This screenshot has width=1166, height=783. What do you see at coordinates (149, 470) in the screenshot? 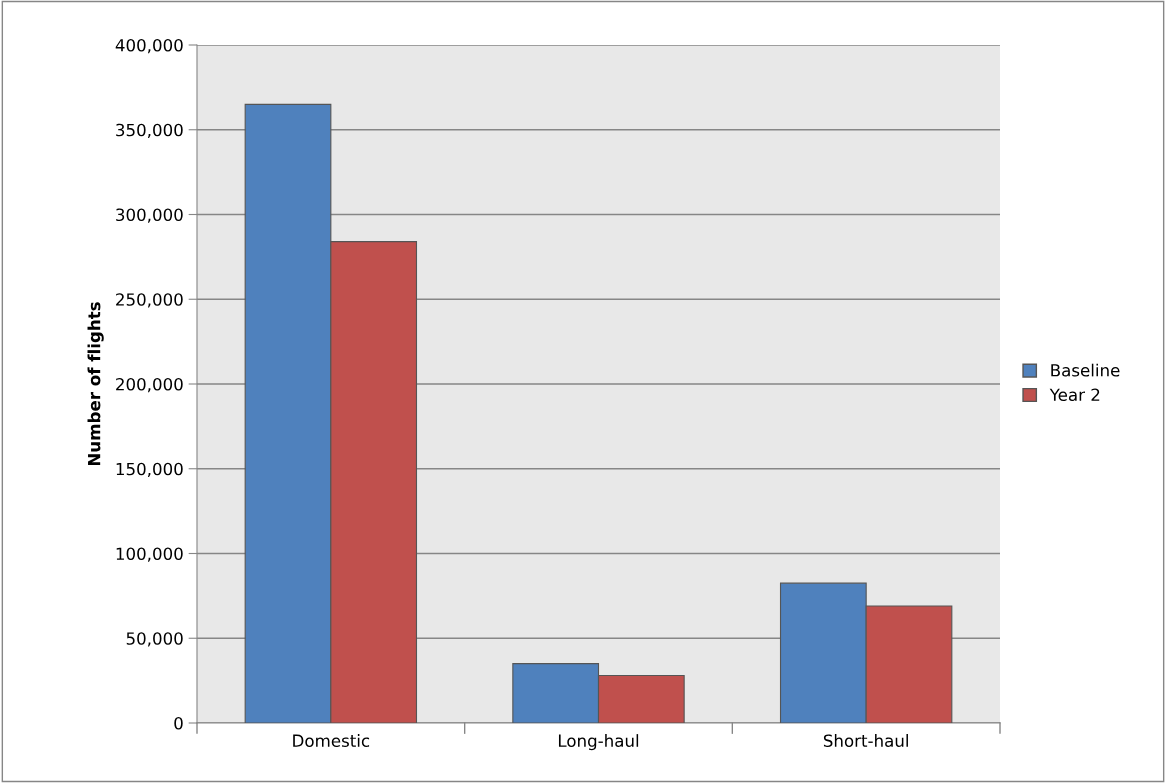
I see `y-tick-label: 150,000` at bounding box center [149, 470].